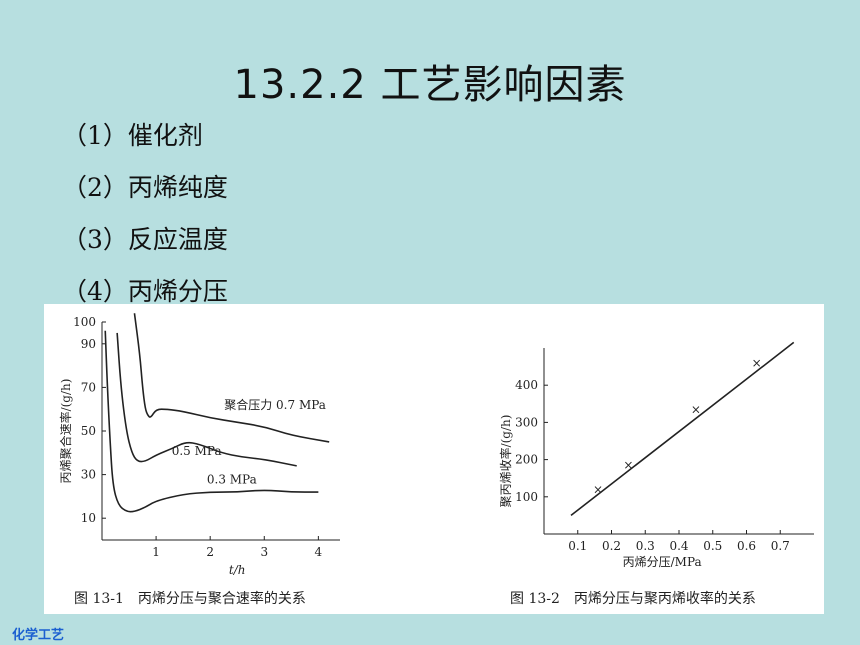 The width and height of the screenshot is (860, 645). I want to click on chart2-y-tick-label: 200, so click(526, 460).